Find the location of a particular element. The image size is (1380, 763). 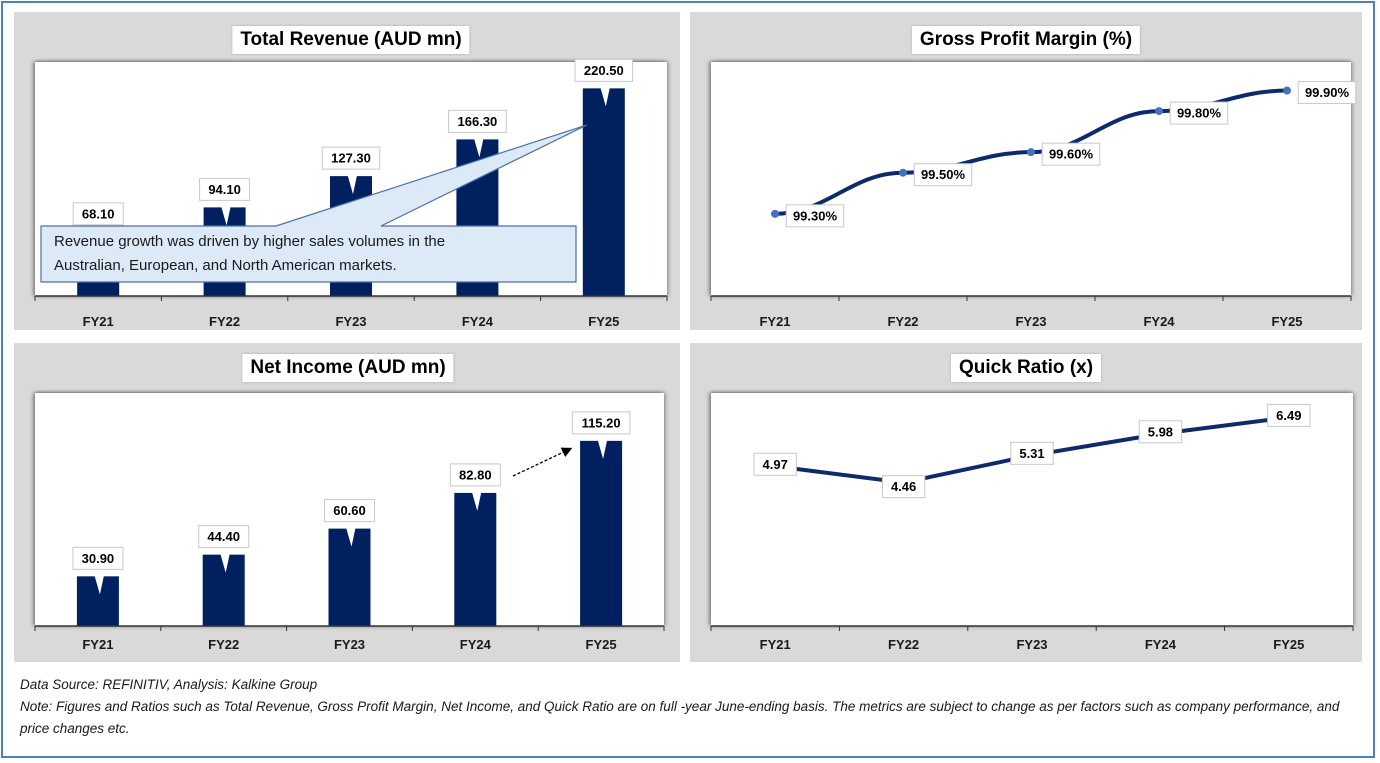

data-label: 99.80% is located at coordinates (1199, 113).